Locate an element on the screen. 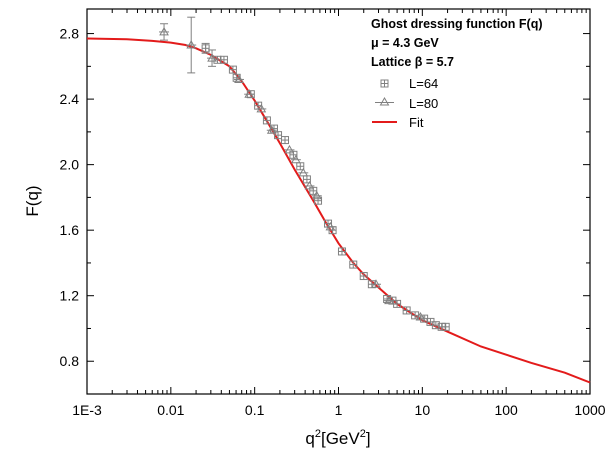 The image size is (610, 451). x-tick-label: 1E-3 is located at coordinates (87, 410).